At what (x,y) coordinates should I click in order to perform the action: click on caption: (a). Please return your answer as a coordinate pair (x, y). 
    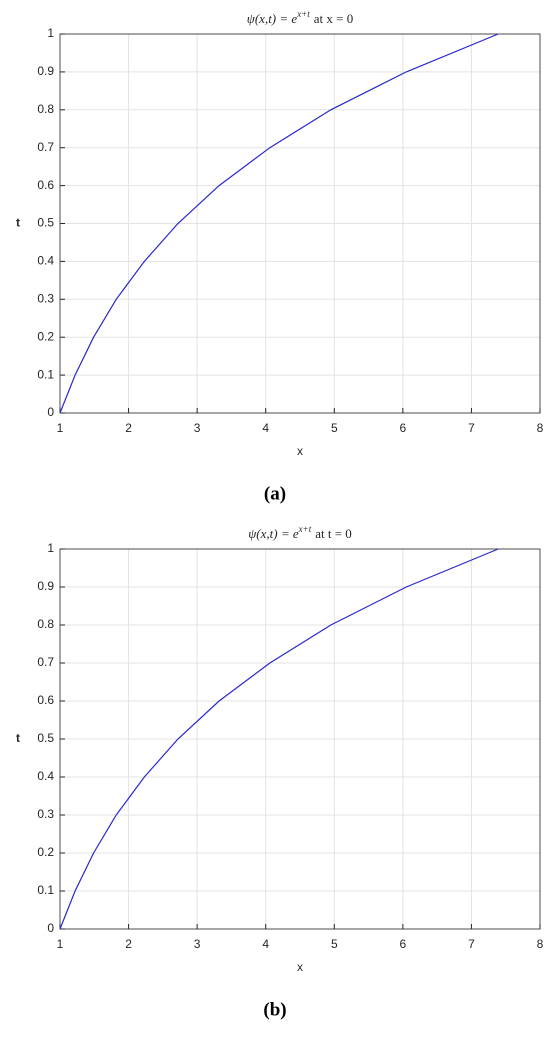
    Looking at the image, I should click on (275, 493).